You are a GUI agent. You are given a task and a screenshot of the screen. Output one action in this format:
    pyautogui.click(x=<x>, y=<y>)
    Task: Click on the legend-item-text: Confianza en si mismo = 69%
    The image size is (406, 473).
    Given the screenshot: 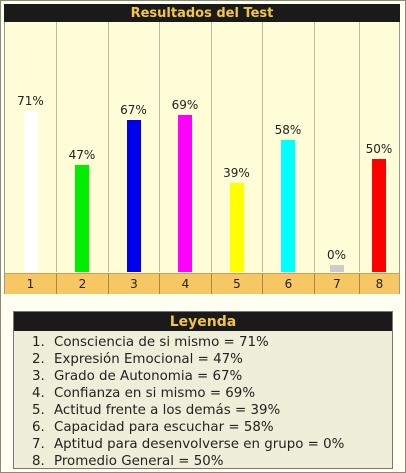 What is the action you would take?
    pyautogui.click(x=155, y=393)
    